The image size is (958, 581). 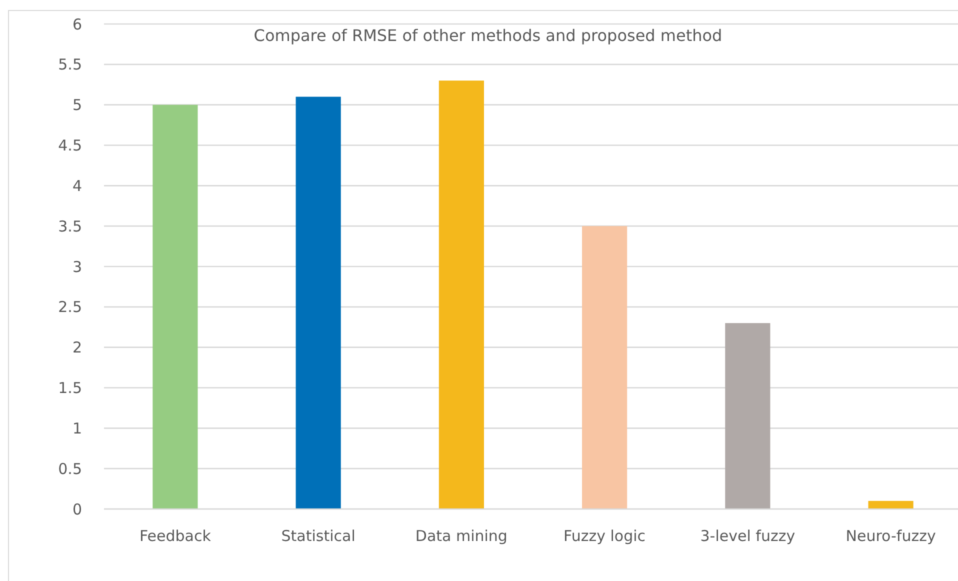 What do you see at coordinates (891, 536) in the screenshot?
I see `x-tick-label: Neuro-fuzzy` at bounding box center [891, 536].